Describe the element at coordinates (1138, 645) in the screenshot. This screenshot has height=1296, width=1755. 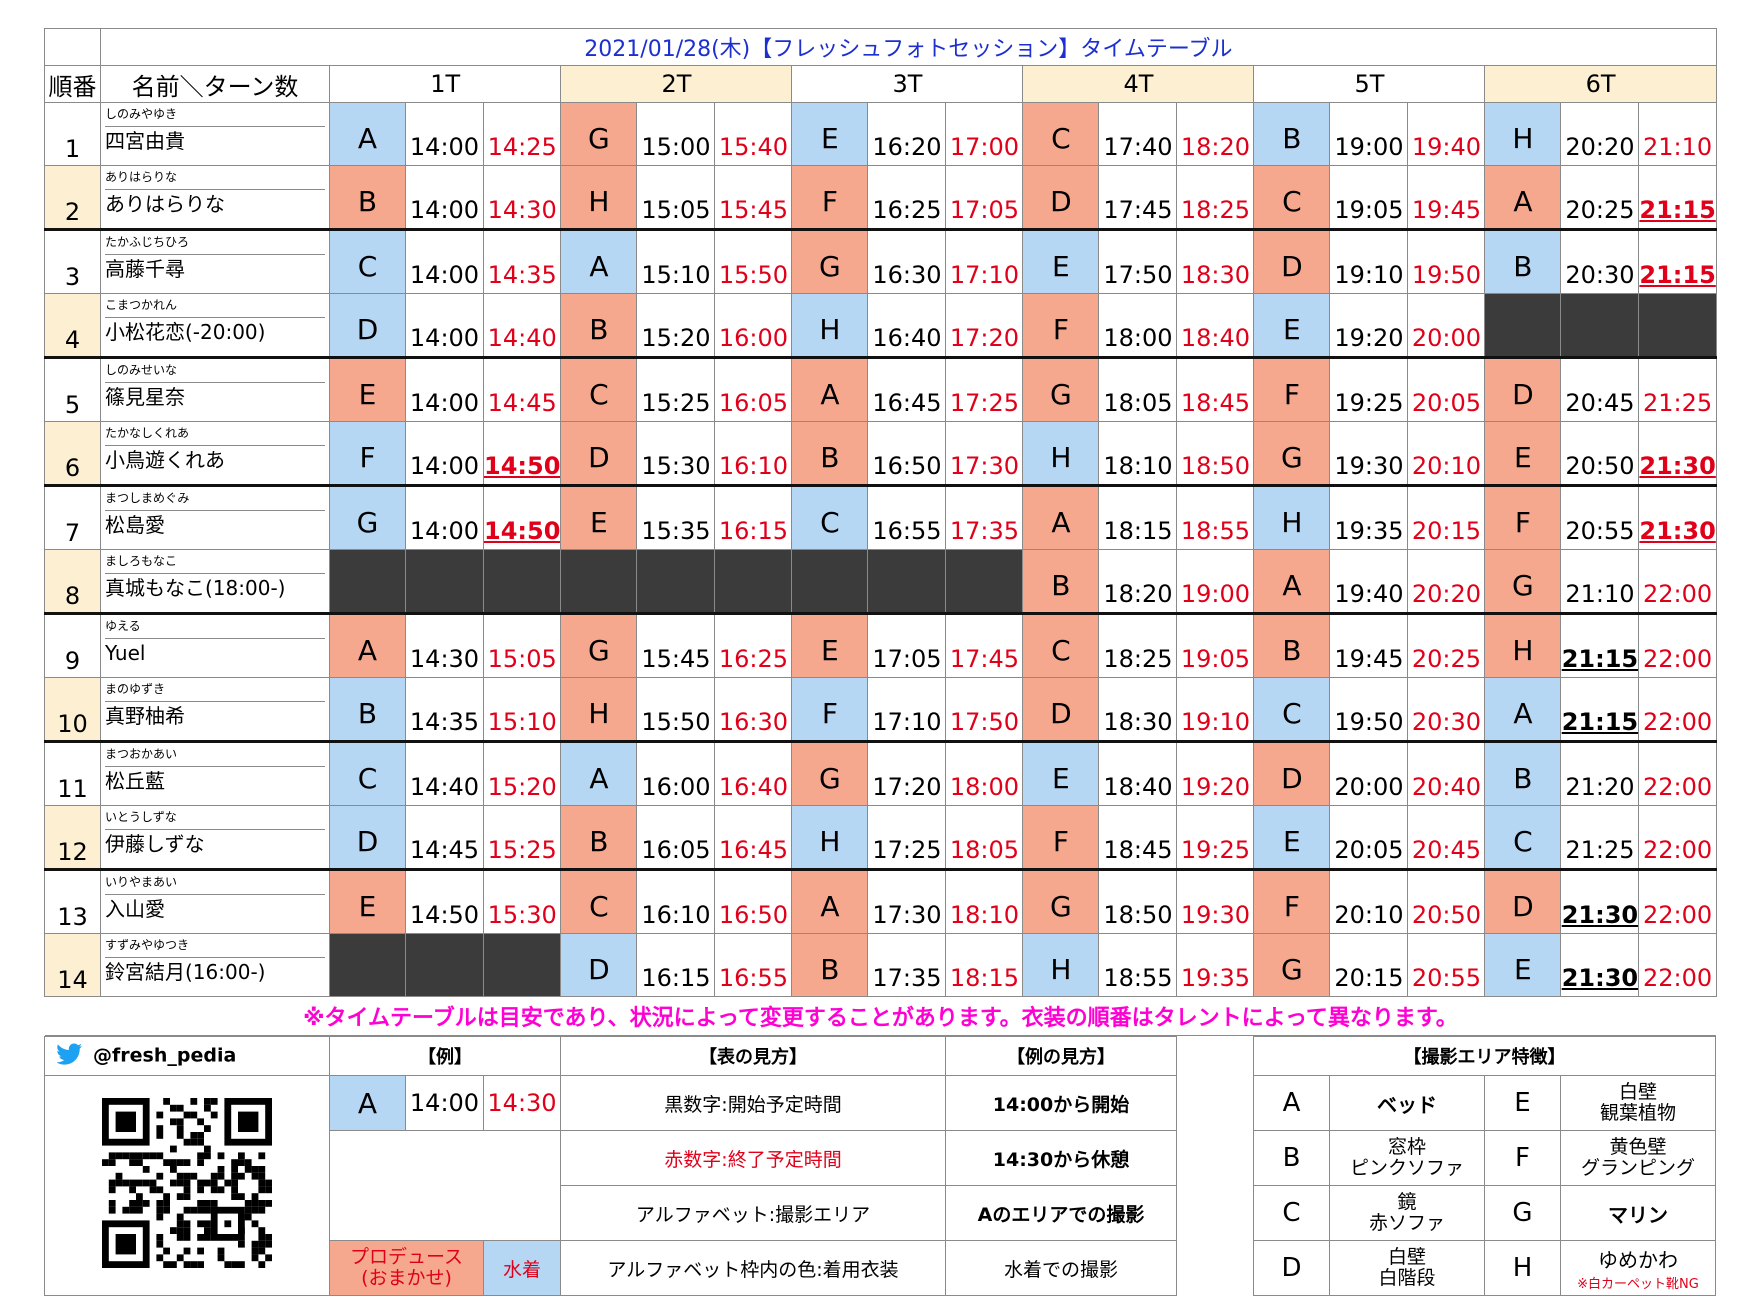
I see `start-time: 18:25` at that location.